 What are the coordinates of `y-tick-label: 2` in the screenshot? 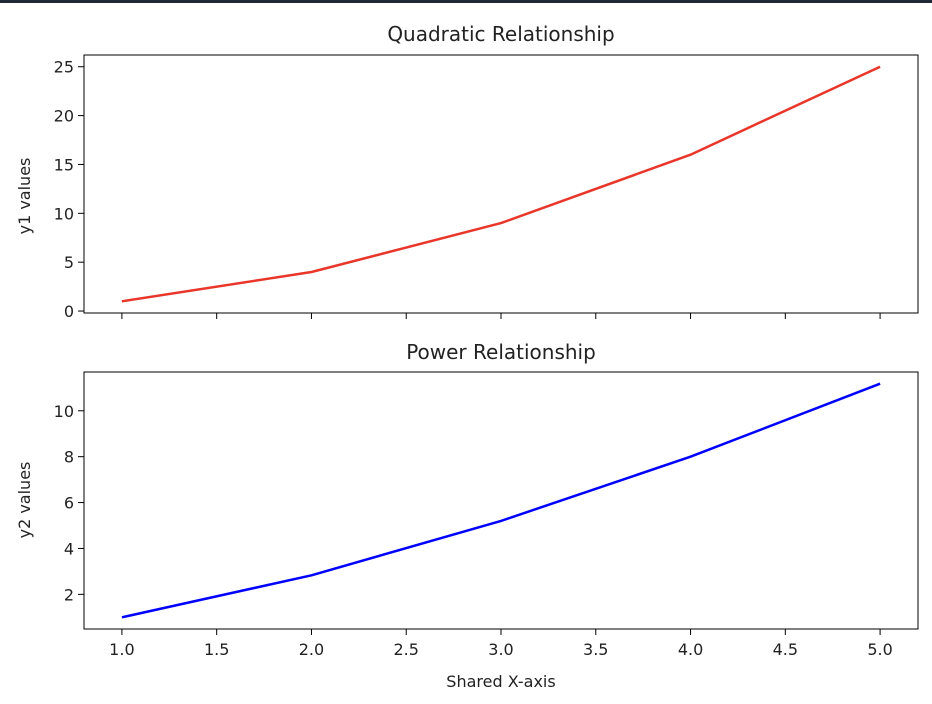 It's located at (69, 594).